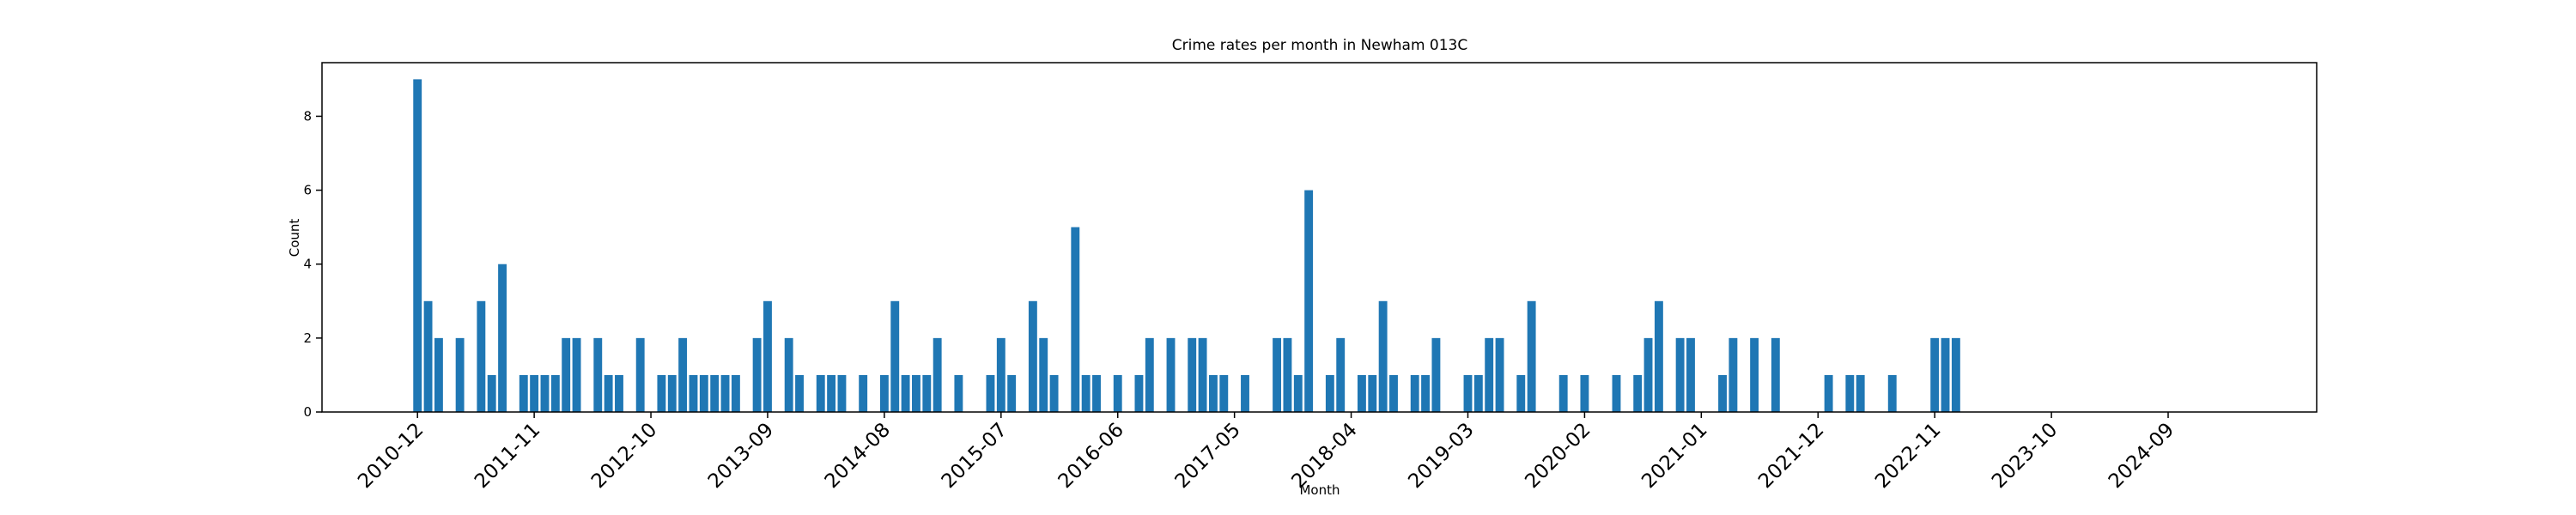 Image resolution: width=2576 pixels, height=515 pixels. What do you see at coordinates (1319, 45) in the screenshot?
I see `chart-title: Crime rates per month in Newham 013C` at bounding box center [1319, 45].